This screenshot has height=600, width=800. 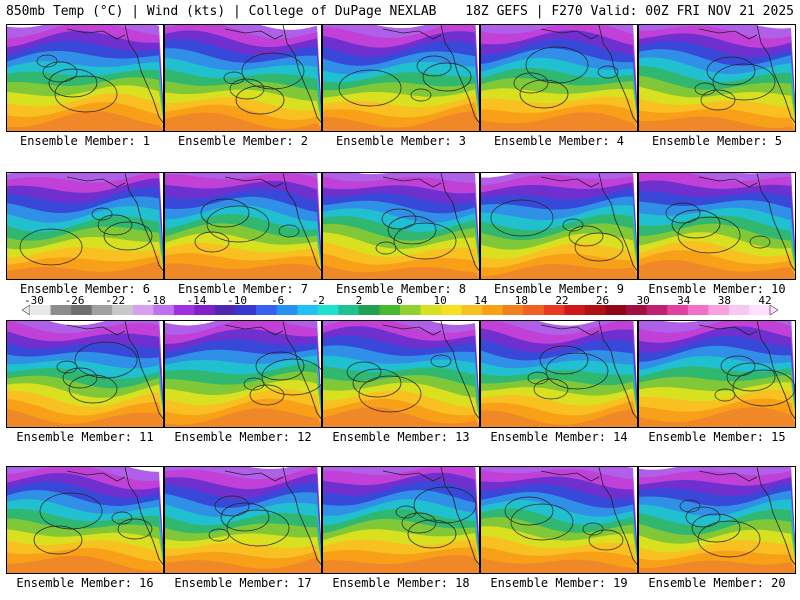 I want to click on colorbar-tick-label: 30, so click(x=643, y=300).